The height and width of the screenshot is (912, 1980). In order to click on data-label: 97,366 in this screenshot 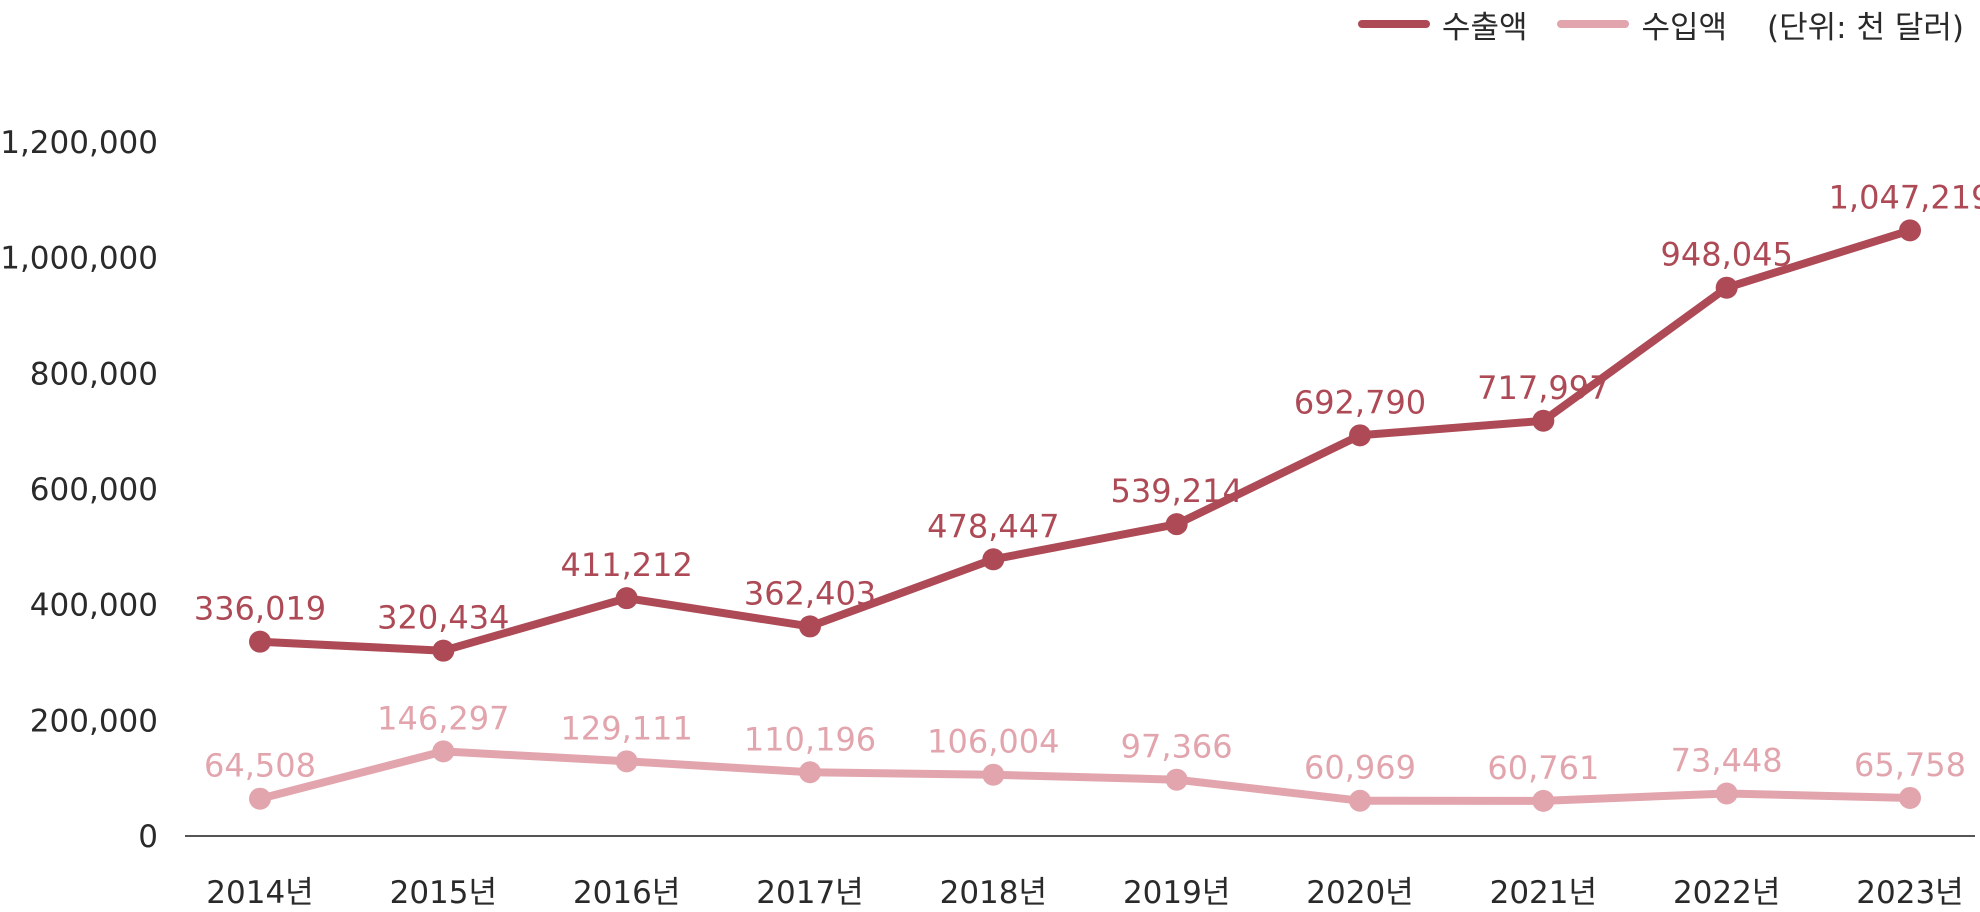, I will do `click(1177, 747)`.